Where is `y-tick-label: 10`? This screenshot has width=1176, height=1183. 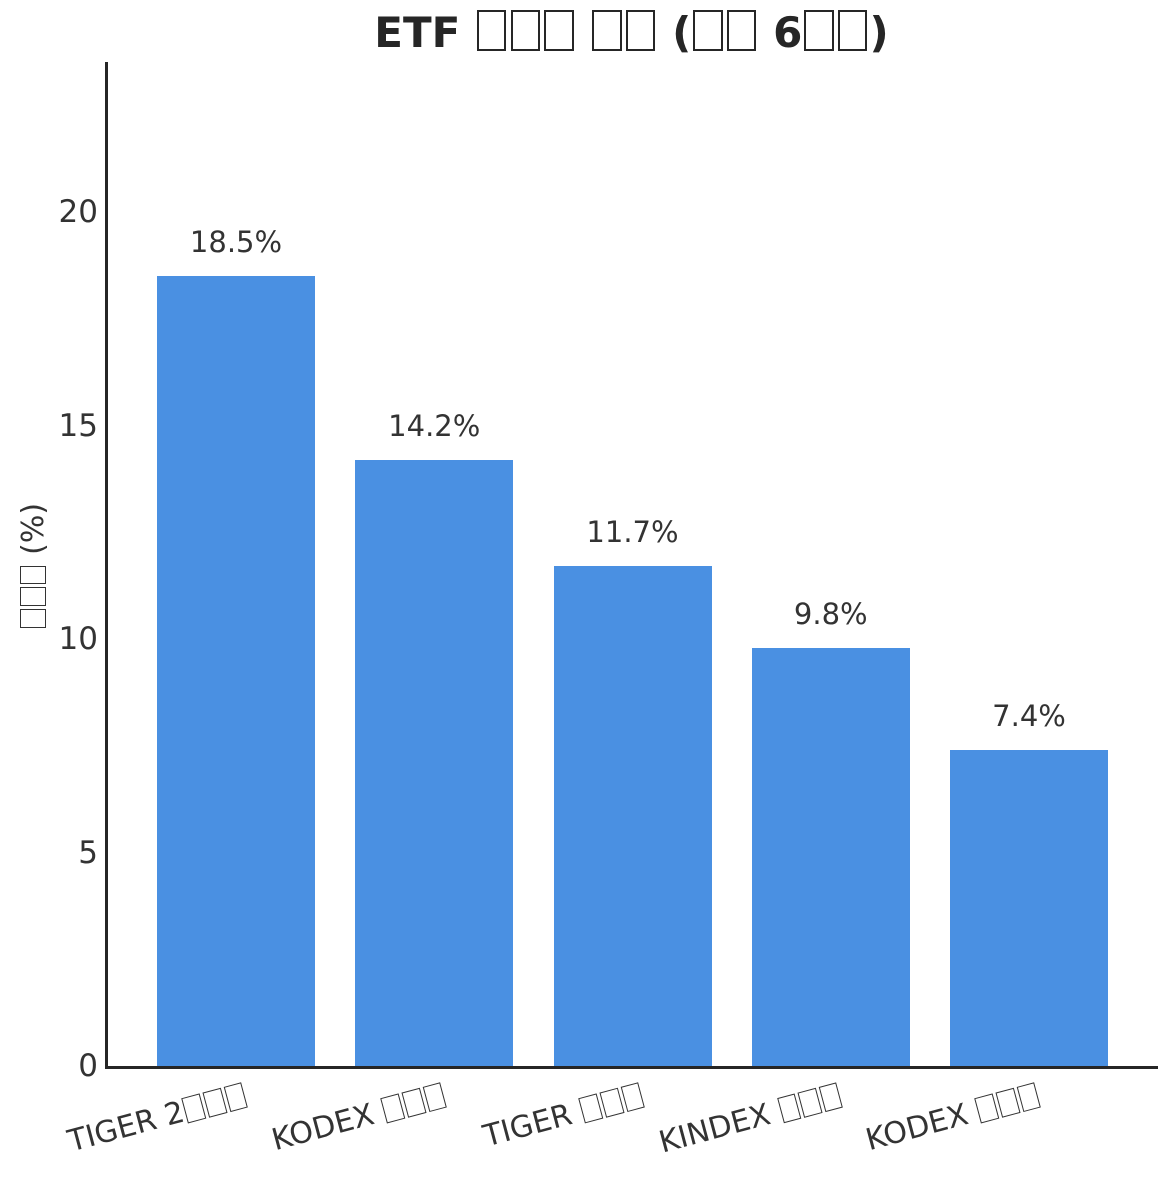
y-tick-label: 10 is located at coordinates (78, 639).